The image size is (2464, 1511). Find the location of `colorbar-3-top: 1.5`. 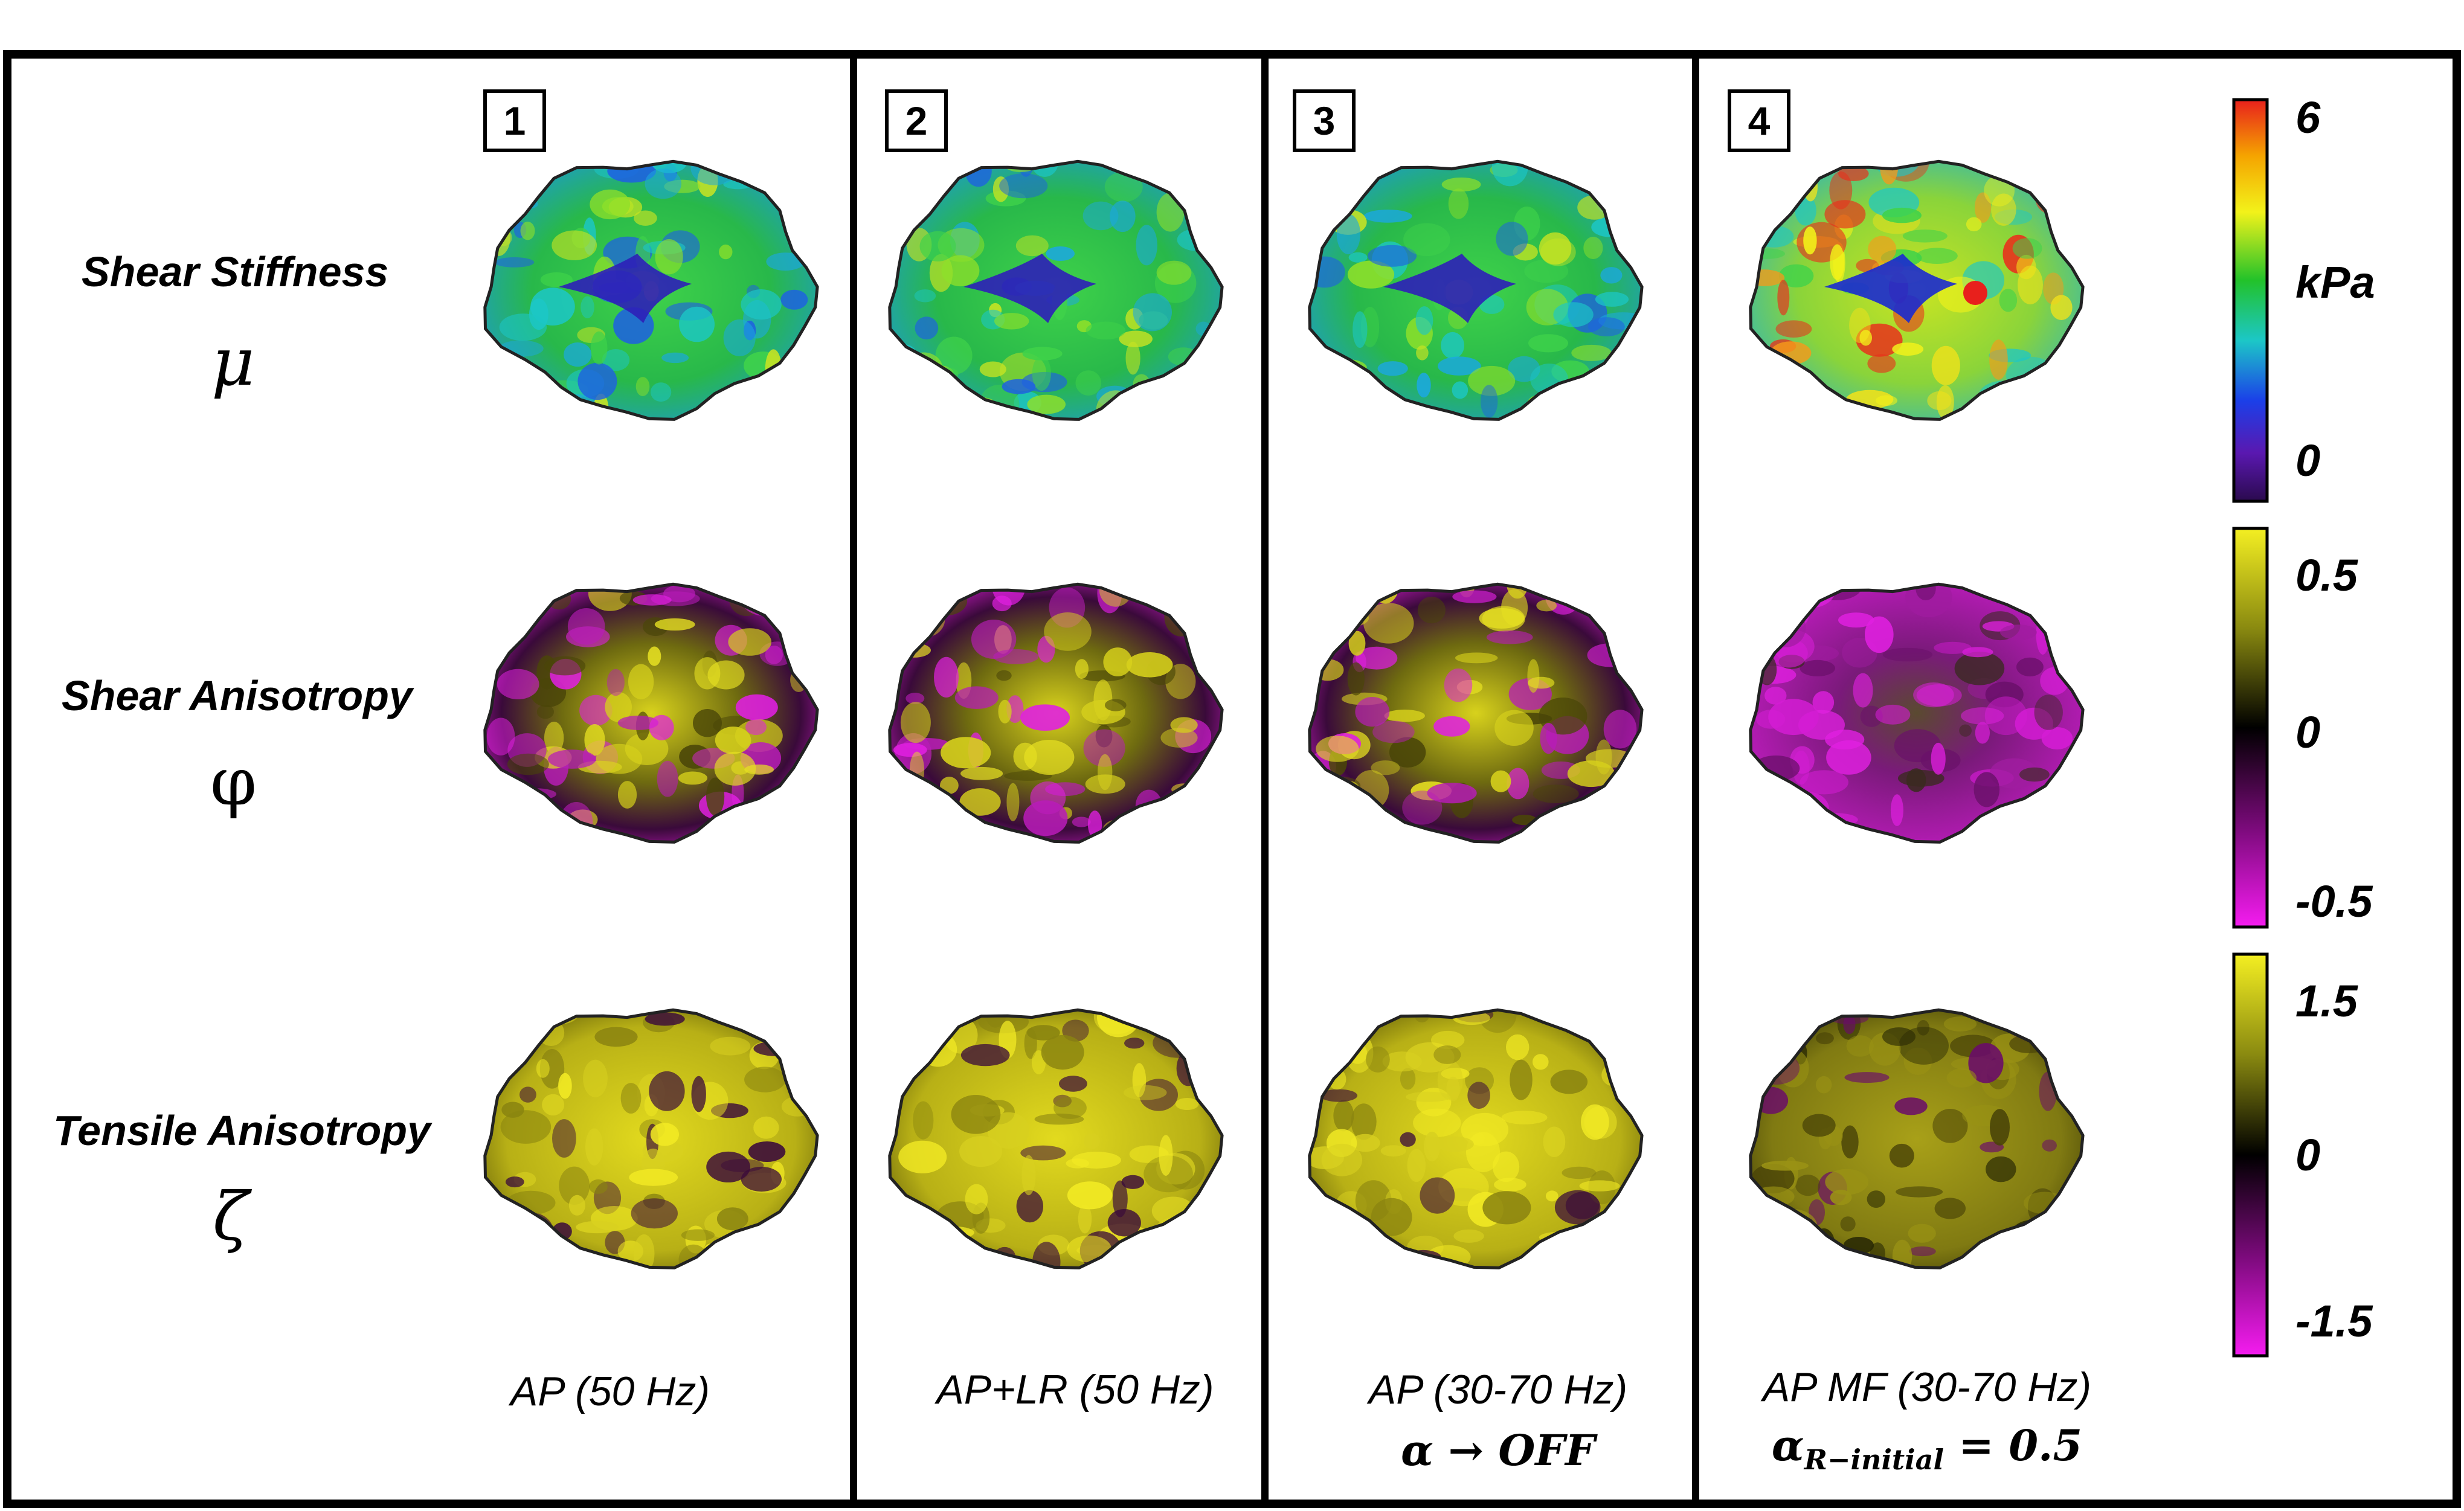

colorbar-3-top: 1.5 is located at coordinates (2326, 1001).